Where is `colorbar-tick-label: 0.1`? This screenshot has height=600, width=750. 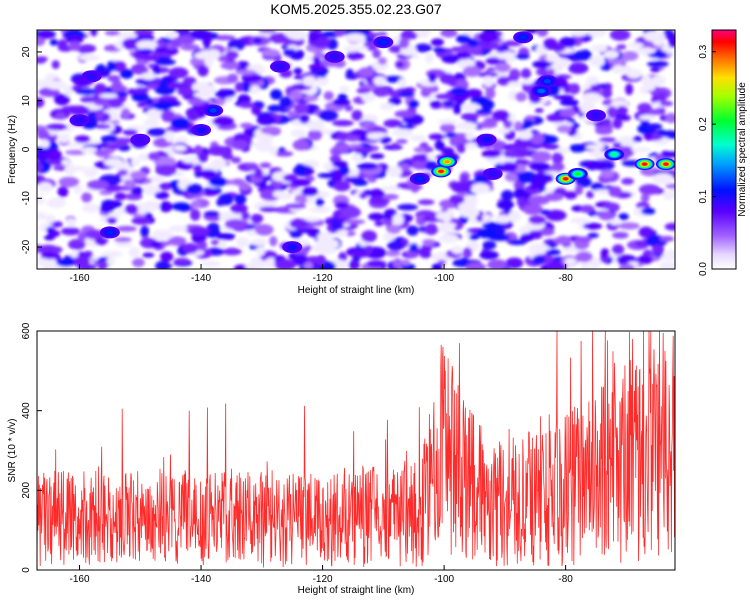 colorbar-tick-label: 0.1 is located at coordinates (703, 196).